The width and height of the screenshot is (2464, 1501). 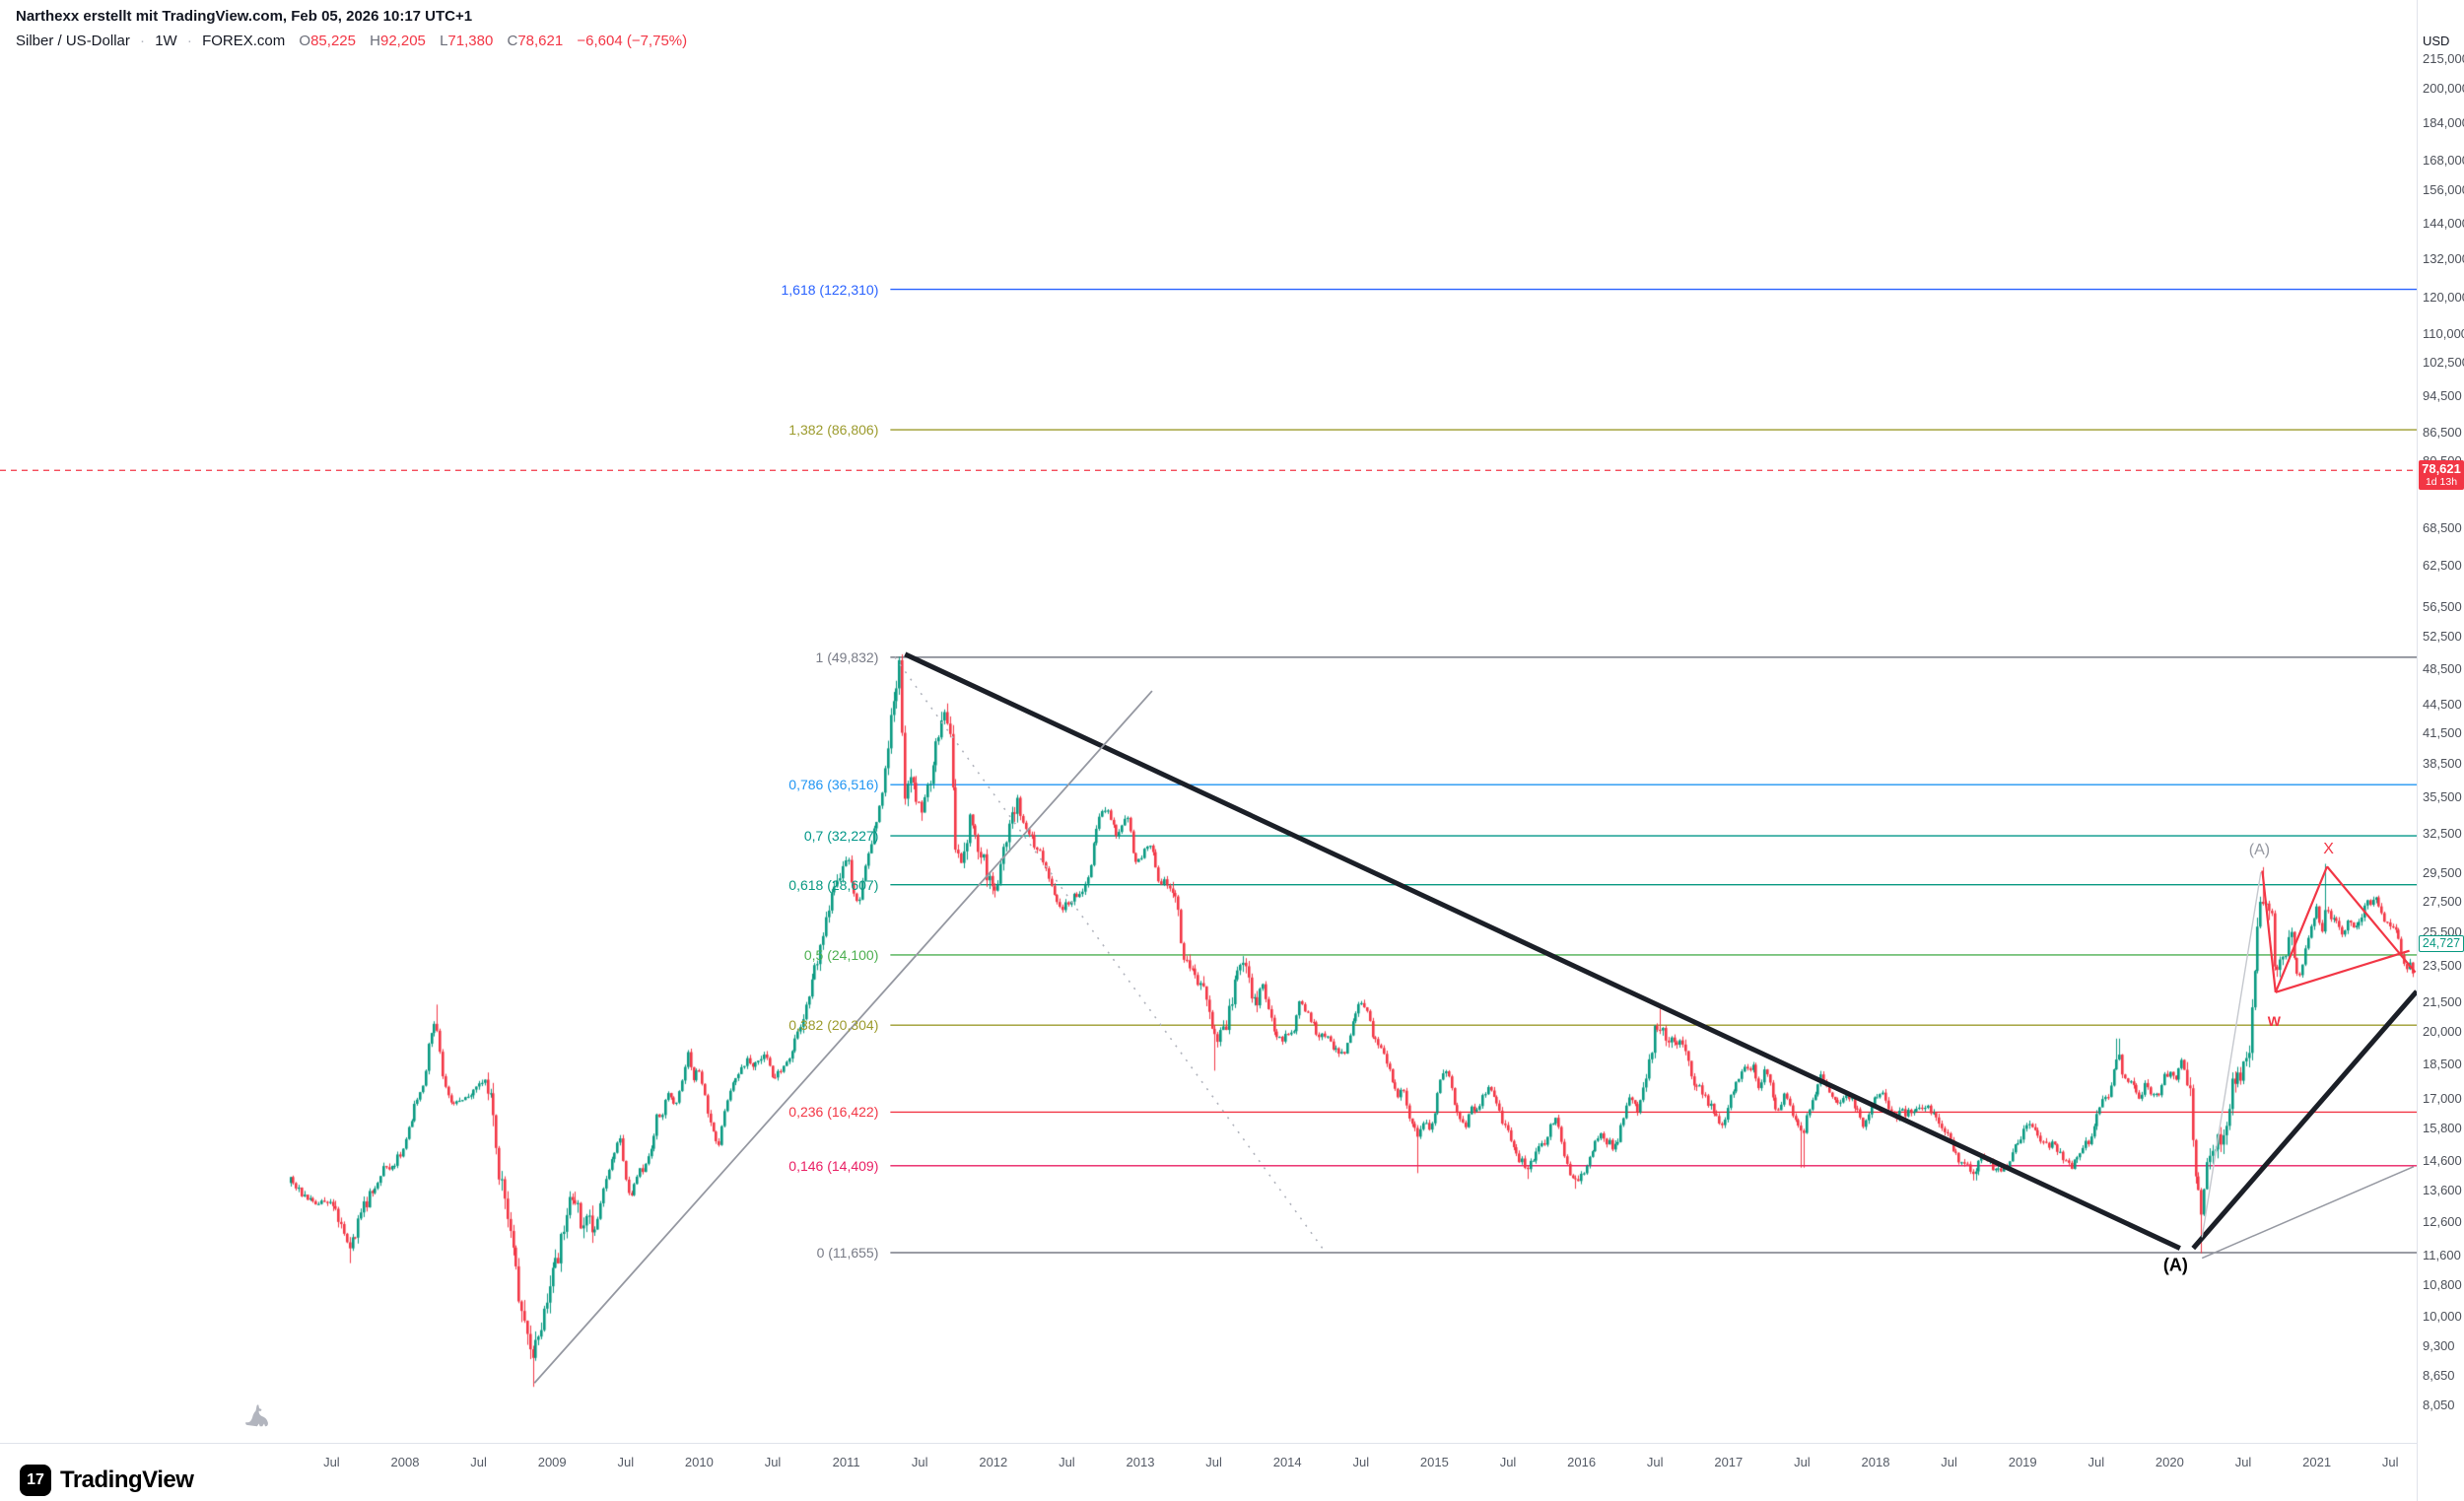 I want to click on wave-A-black-label: (A), so click(x=2175, y=1265).